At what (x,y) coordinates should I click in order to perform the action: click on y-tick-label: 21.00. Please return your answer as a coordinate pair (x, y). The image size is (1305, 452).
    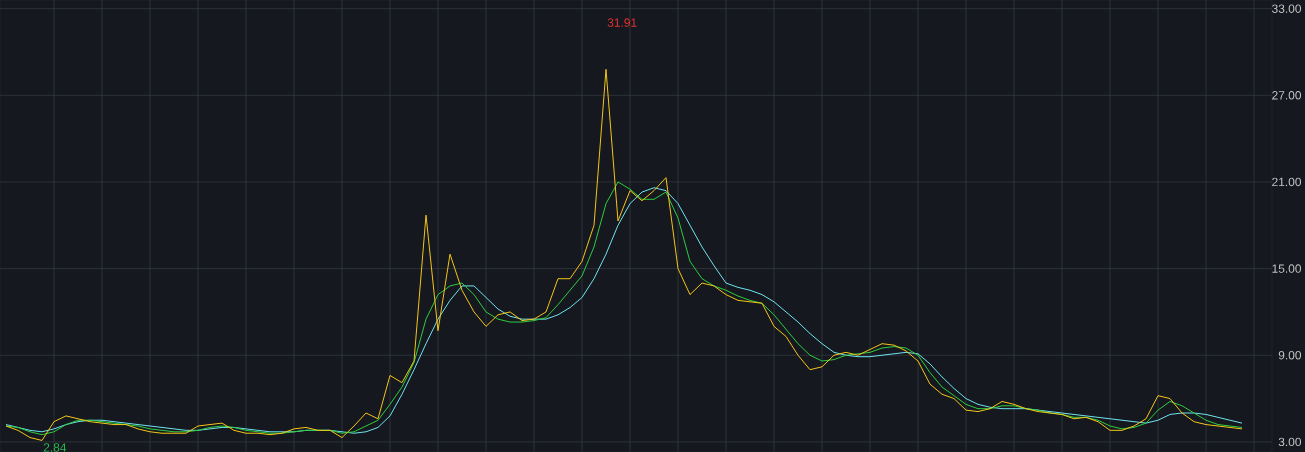
    Looking at the image, I should click on (1287, 182).